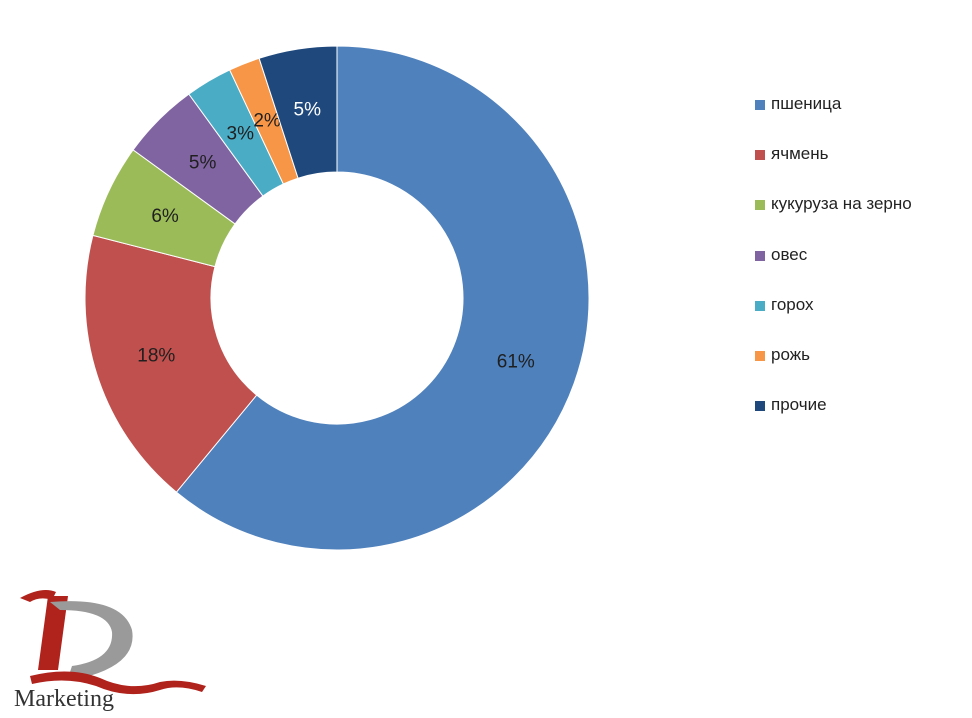  What do you see at coordinates (792, 304) in the screenshot?
I see `legend-label: горох` at bounding box center [792, 304].